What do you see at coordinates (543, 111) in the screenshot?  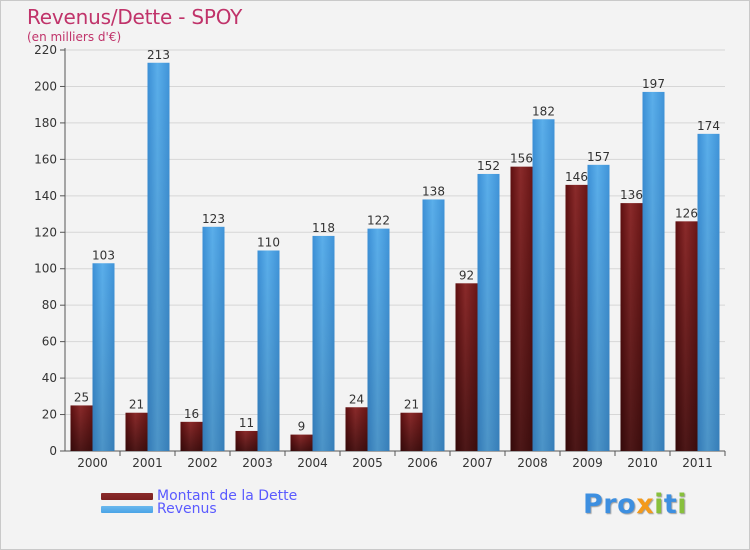 I see `data-label-revenus: 182` at bounding box center [543, 111].